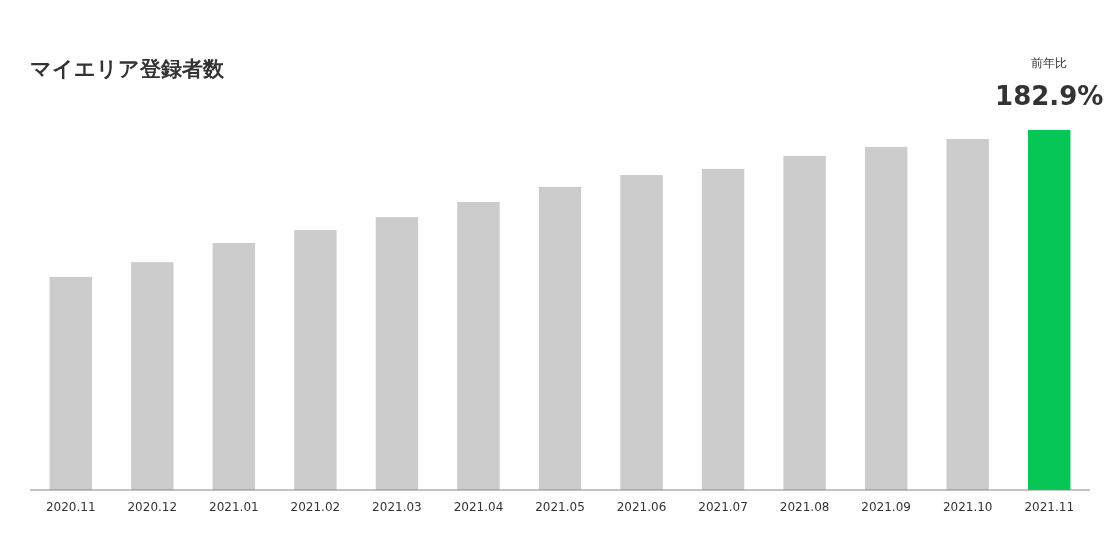 Image resolution: width=1120 pixels, height=560 pixels. Describe the element at coordinates (723, 507) in the screenshot. I see `x-tick-label: 2021.07` at that location.